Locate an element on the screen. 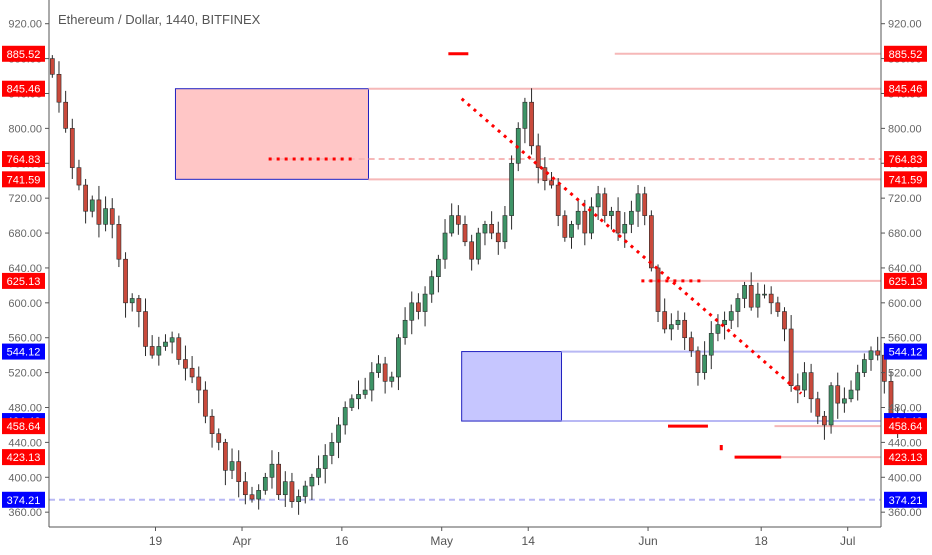  level-label-left: 458.64 is located at coordinates (24, 427).